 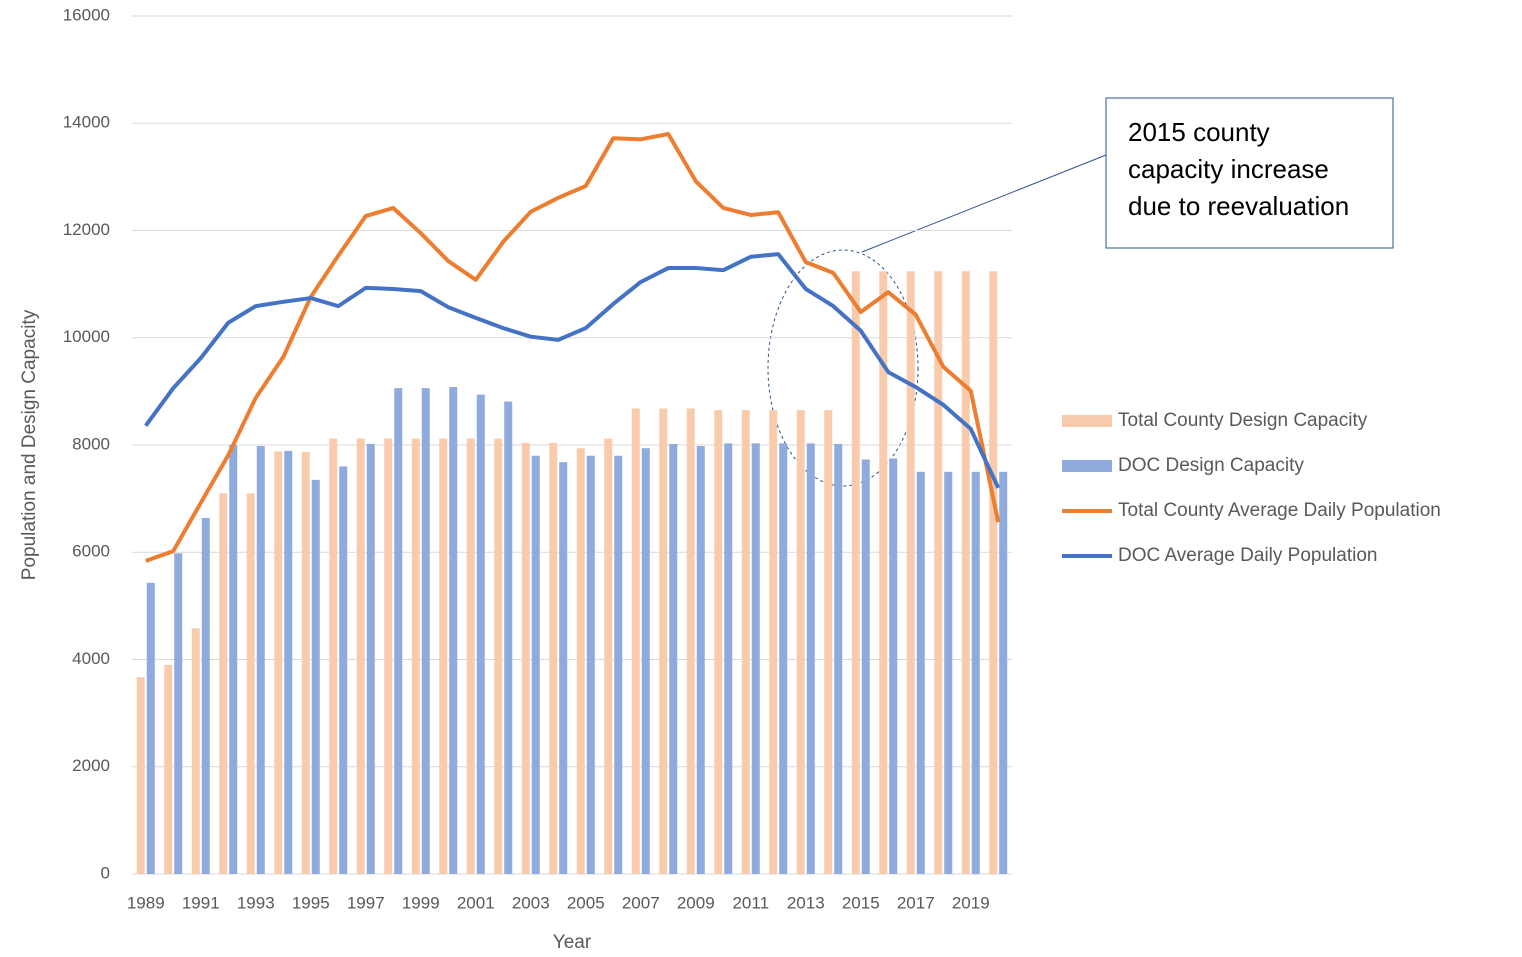 What do you see at coordinates (1243, 420) in the screenshot?
I see `legend-label: Total County Design Capacity` at bounding box center [1243, 420].